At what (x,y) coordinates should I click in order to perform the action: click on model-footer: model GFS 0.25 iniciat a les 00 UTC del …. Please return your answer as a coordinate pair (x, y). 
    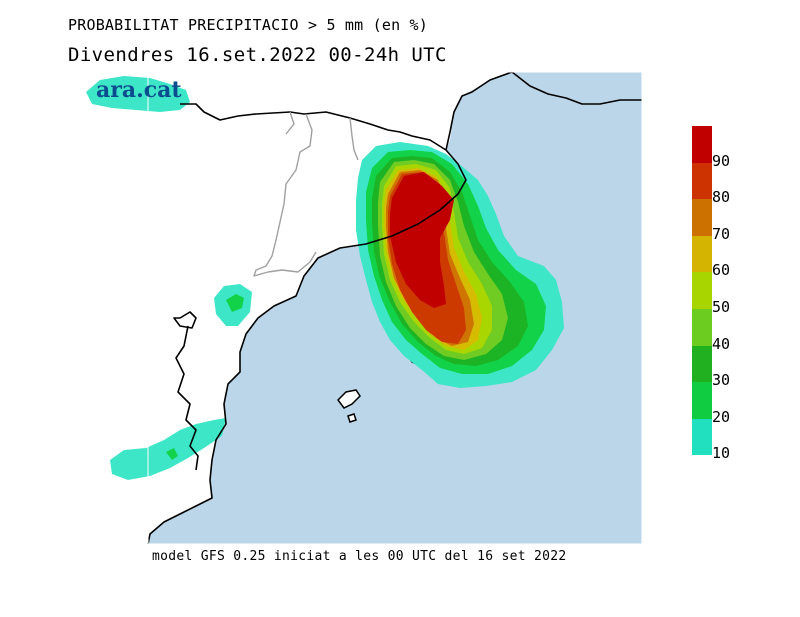
    Looking at the image, I should click on (359, 556).